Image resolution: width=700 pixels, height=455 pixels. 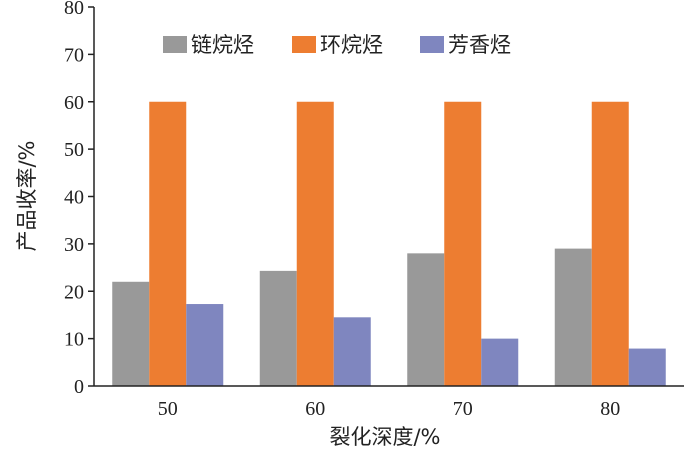 What do you see at coordinates (74, 245) in the screenshot?
I see `y-tick-label: 30` at bounding box center [74, 245].